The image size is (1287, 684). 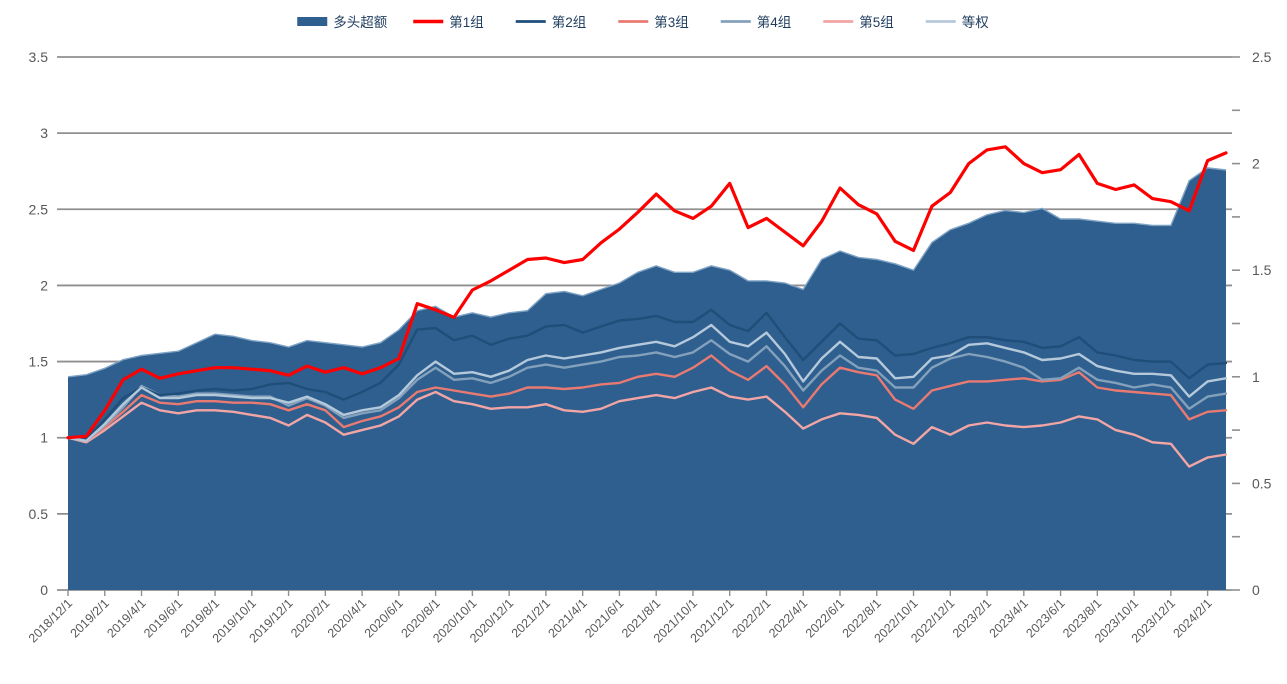 What do you see at coordinates (1256, 590) in the screenshot?
I see `right-axis-tick-label: 0` at bounding box center [1256, 590].